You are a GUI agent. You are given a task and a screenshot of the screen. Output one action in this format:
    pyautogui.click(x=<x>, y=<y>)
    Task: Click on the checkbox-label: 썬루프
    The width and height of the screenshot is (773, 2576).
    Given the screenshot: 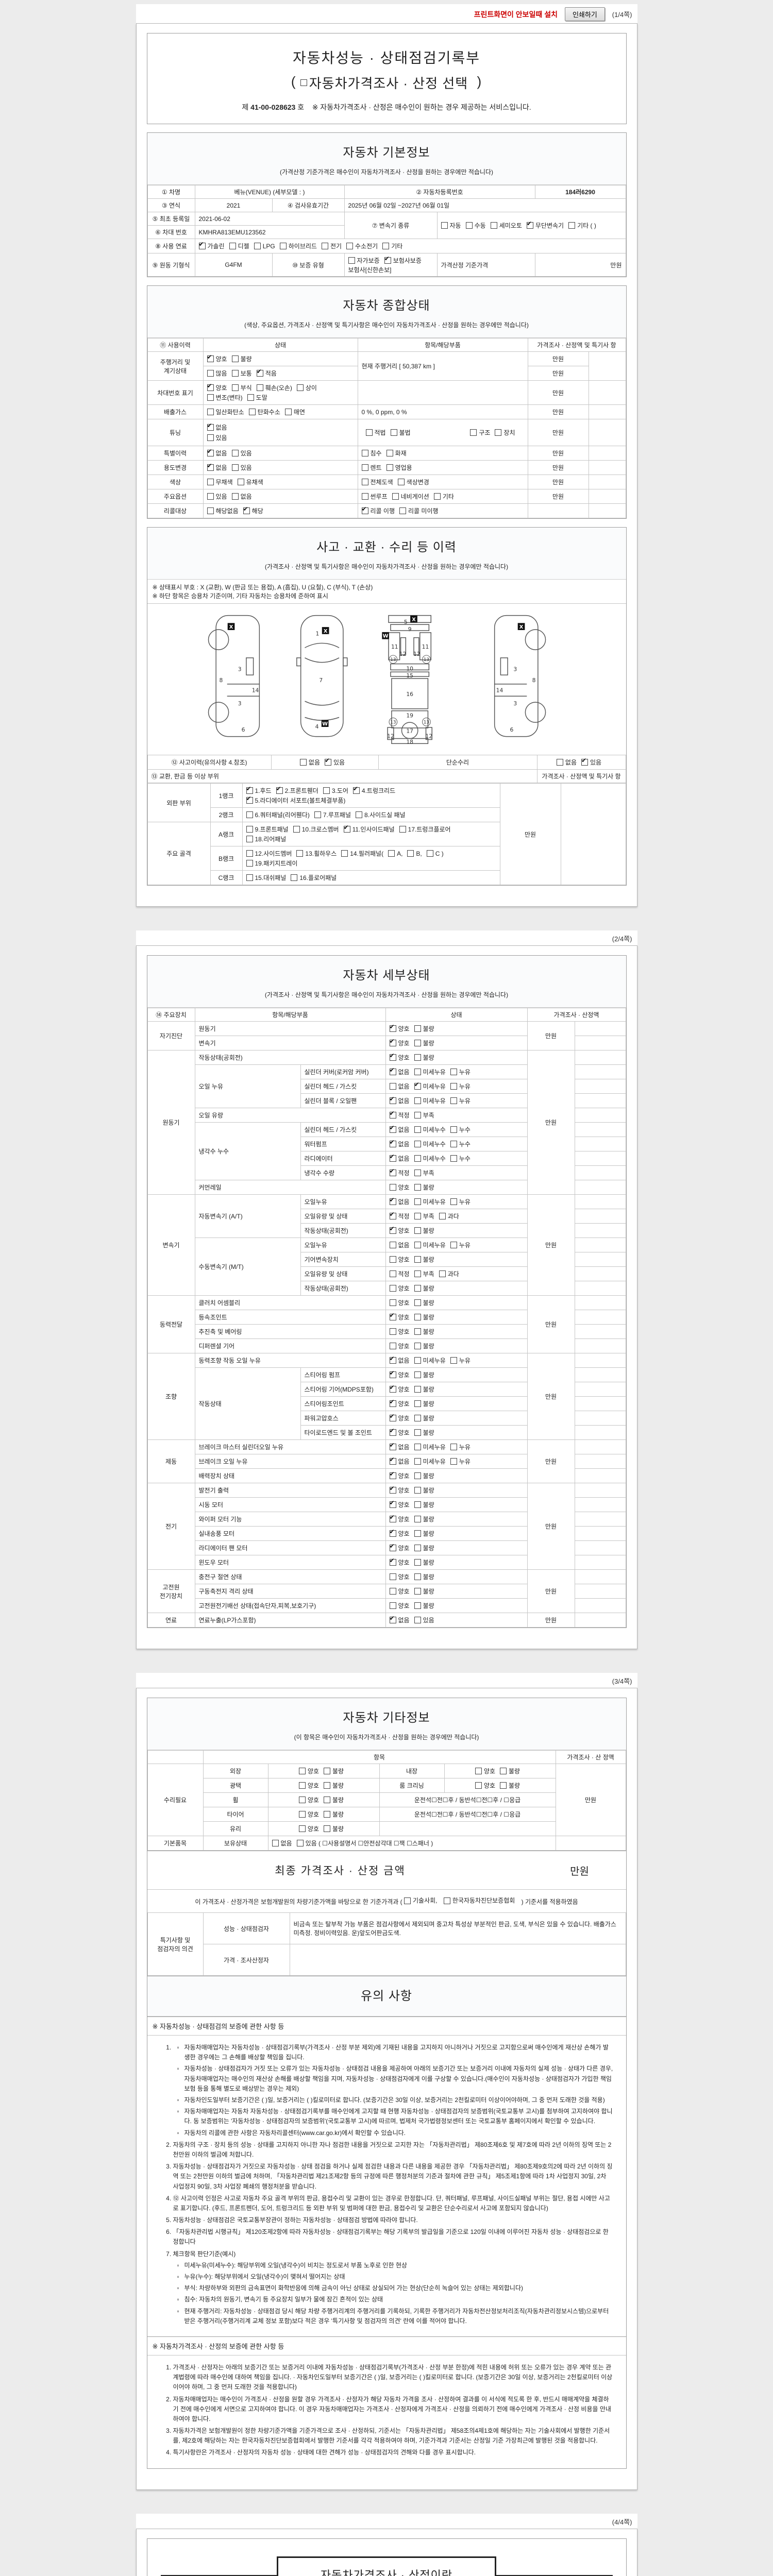 What is the action you would take?
    pyautogui.click(x=379, y=497)
    